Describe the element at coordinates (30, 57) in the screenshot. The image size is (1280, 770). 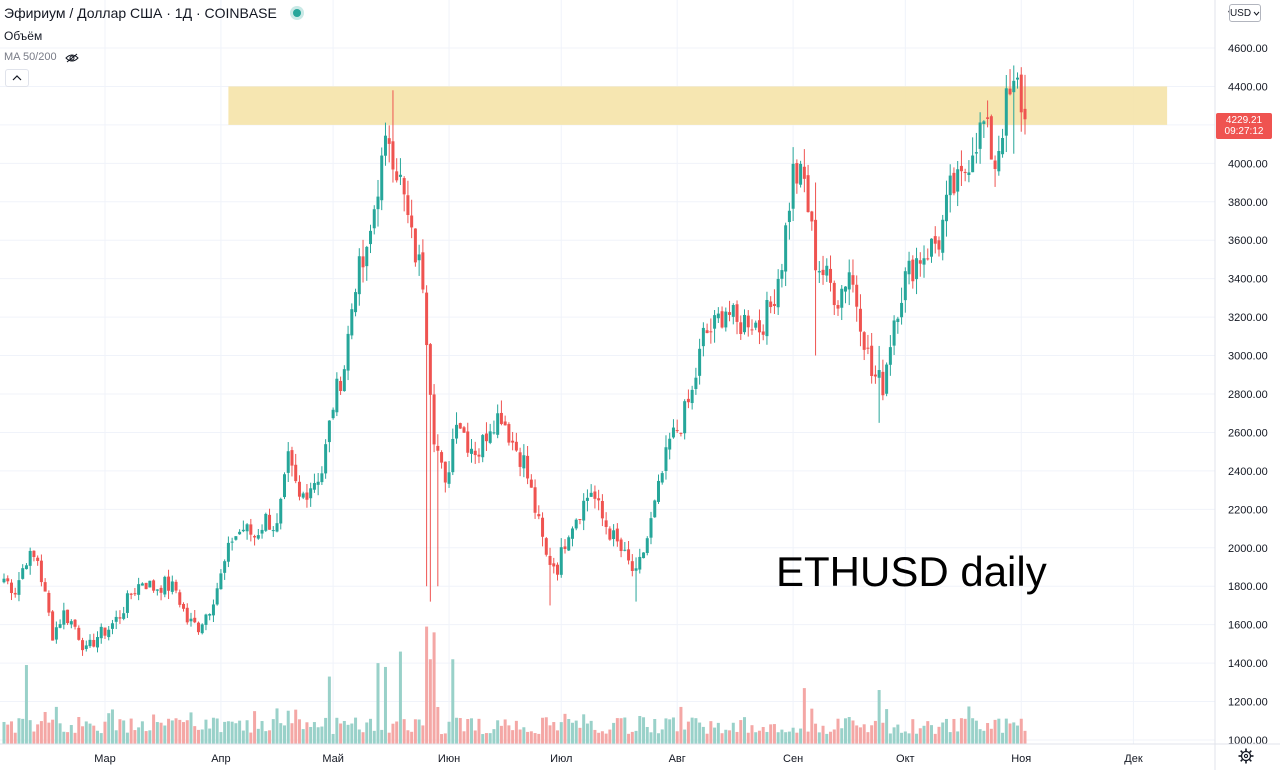
I see `ma-legend: MA 50/200` at that location.